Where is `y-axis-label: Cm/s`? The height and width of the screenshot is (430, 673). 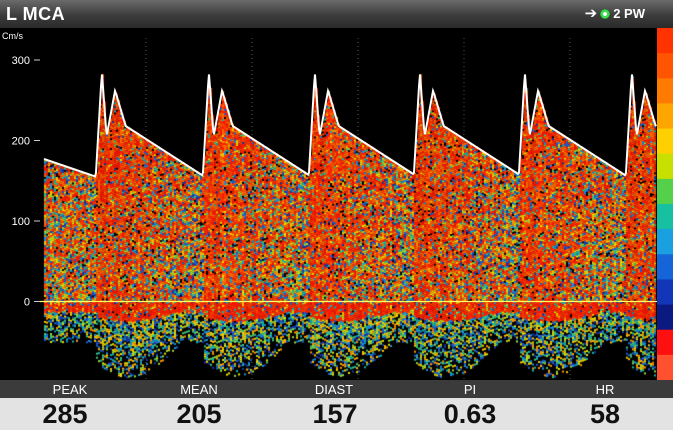
y-axis-label: Cm/s is located at coordinates (12, 36).